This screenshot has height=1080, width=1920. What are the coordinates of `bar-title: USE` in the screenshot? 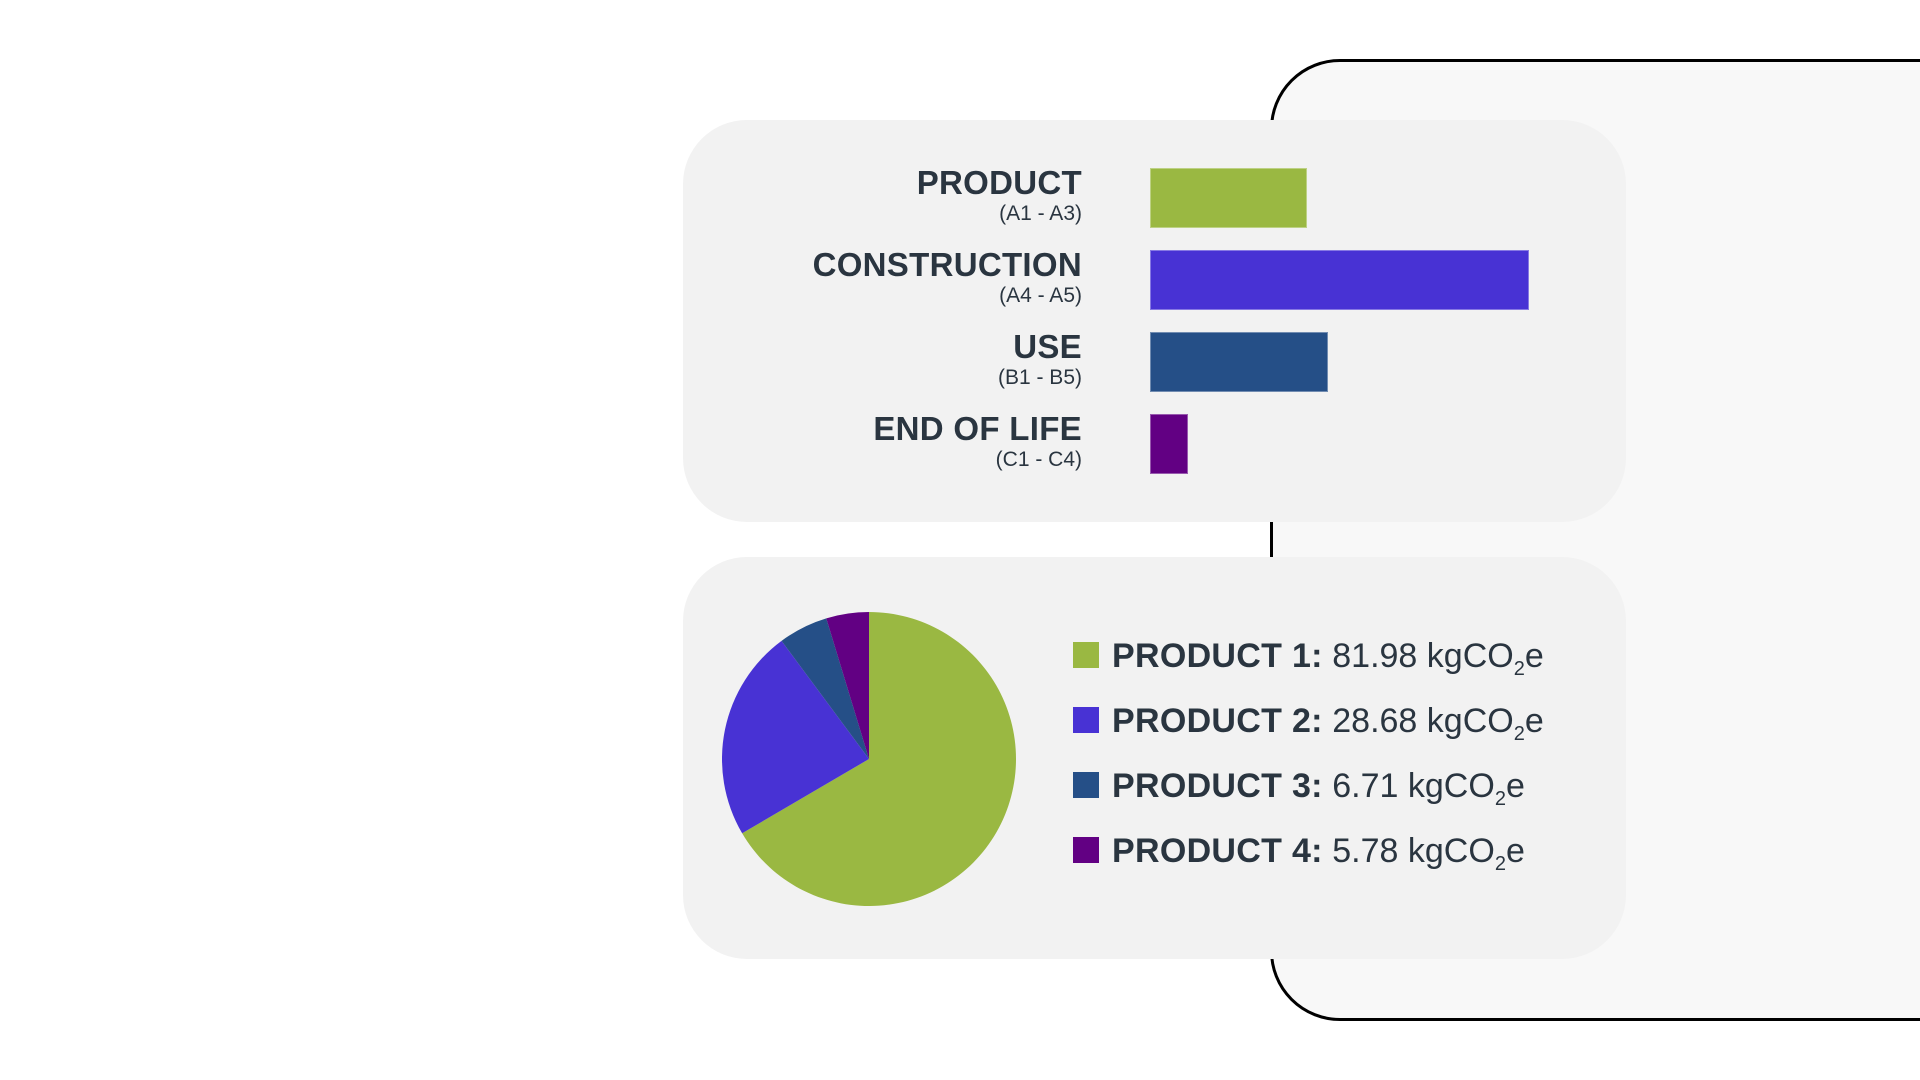 It's located at (1047, 346).